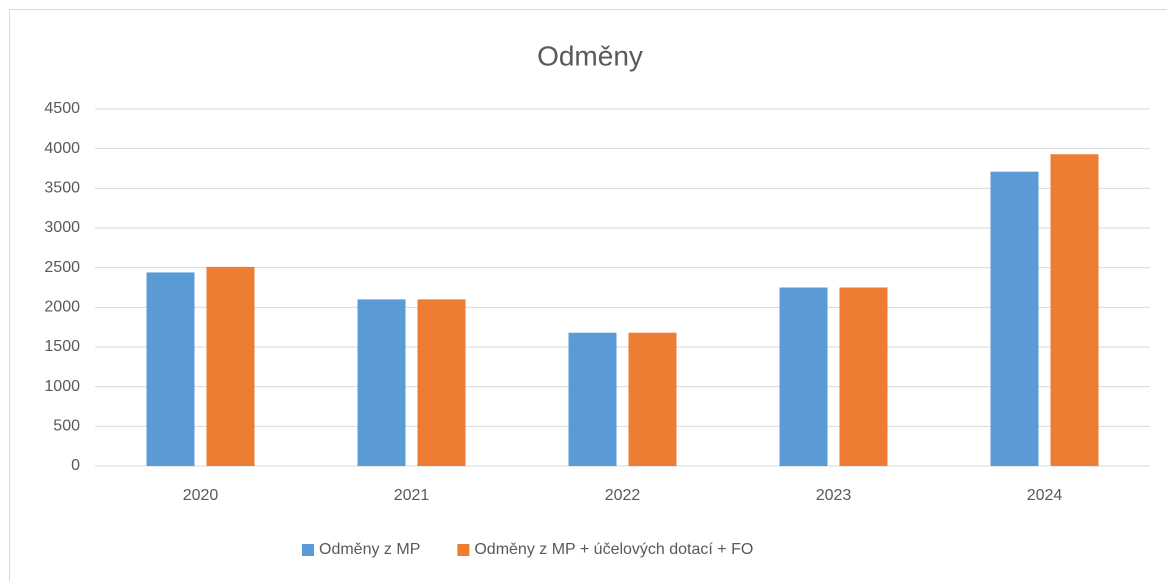 The width and height of the screenshot is (1167, 581). Describe the element at coordinates (834, 495) in the screenshot. I see `x-tick-label: 2023` at that location.